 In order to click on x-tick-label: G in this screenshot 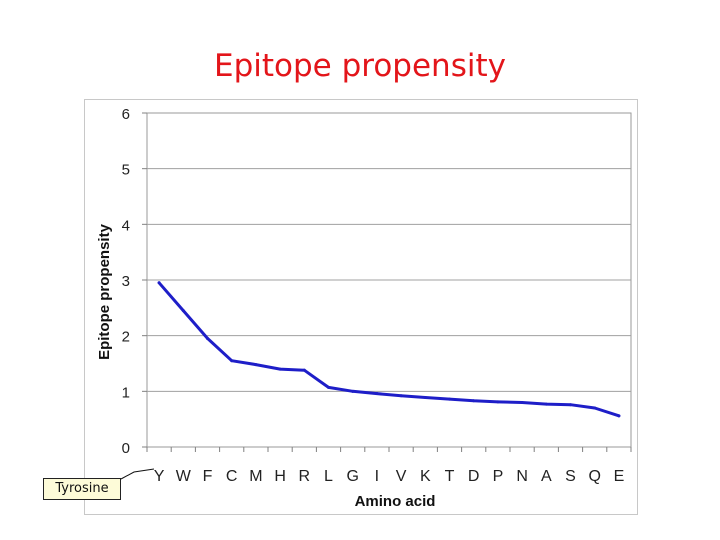, I will do `click(352, 476)`.